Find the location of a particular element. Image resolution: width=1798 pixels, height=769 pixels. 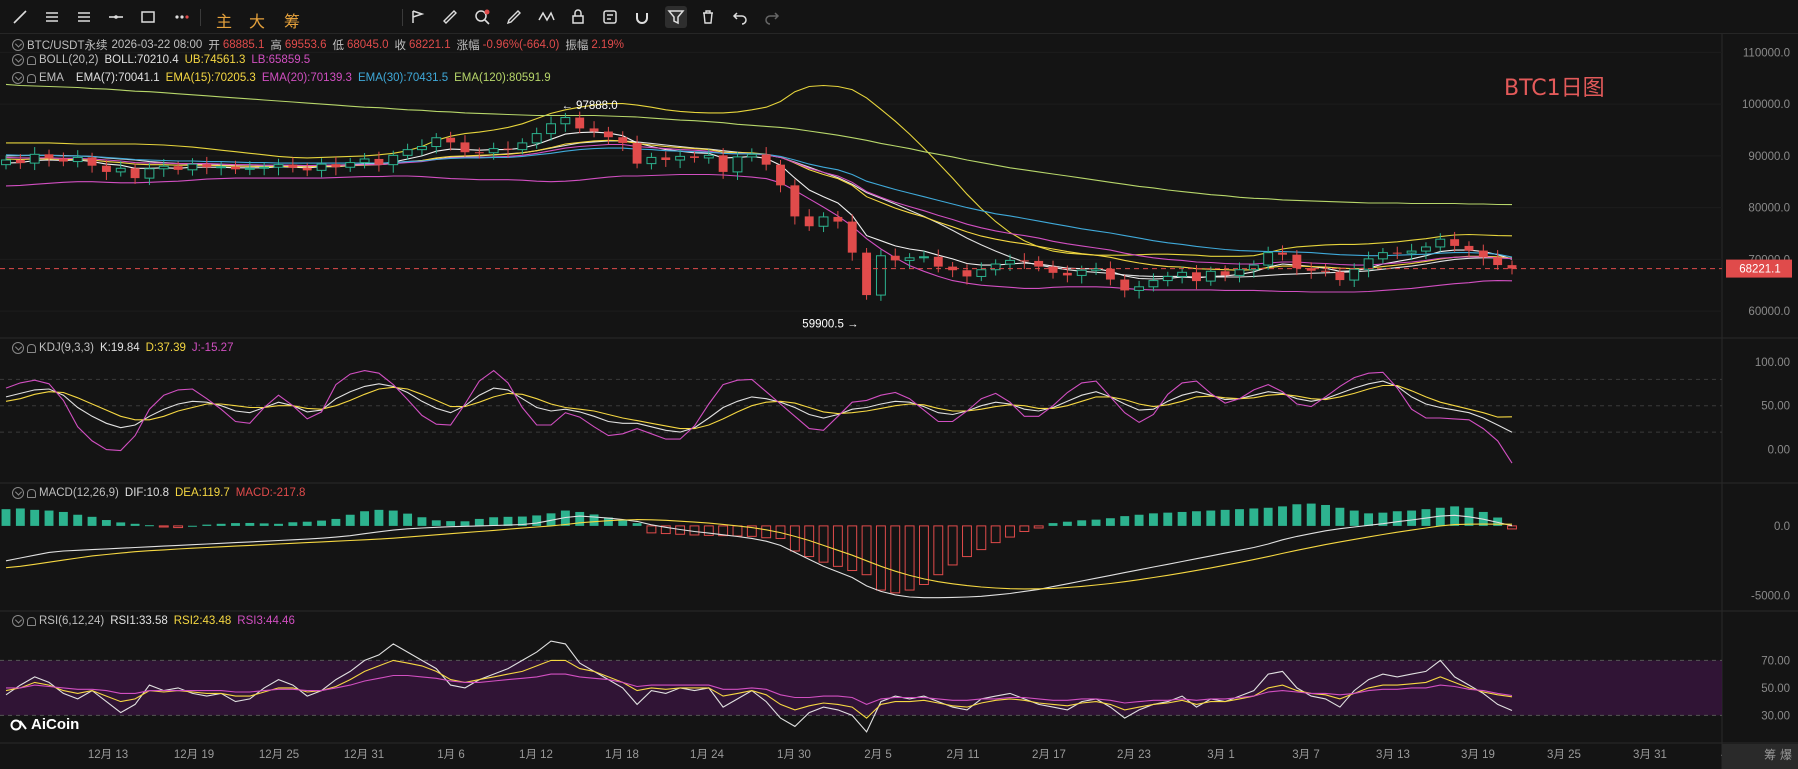

legend-close-label: 收 is located at coordinates (400, 46).